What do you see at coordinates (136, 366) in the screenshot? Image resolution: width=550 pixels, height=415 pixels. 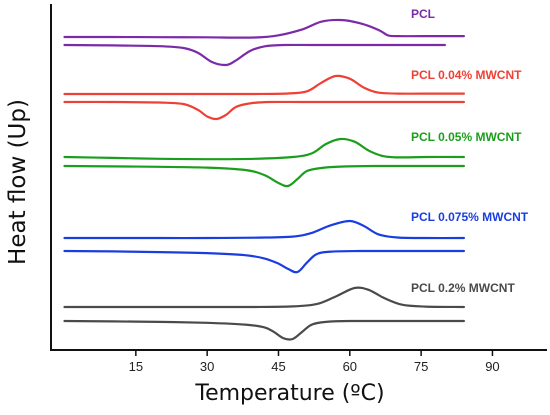 I see `x-tick-label: 15` at bounding box center [136, 366].